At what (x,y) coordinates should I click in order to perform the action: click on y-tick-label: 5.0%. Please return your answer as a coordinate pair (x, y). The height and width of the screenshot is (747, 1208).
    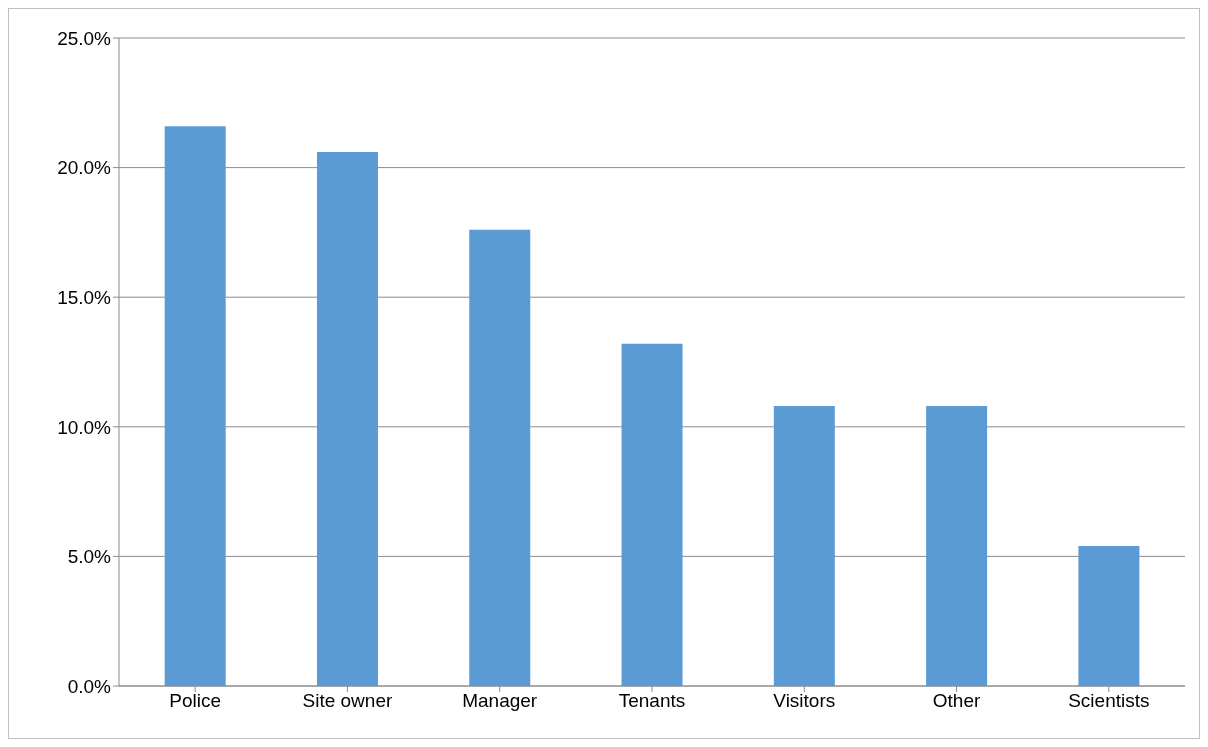
    Looking at the image, I should click on (89, 557).